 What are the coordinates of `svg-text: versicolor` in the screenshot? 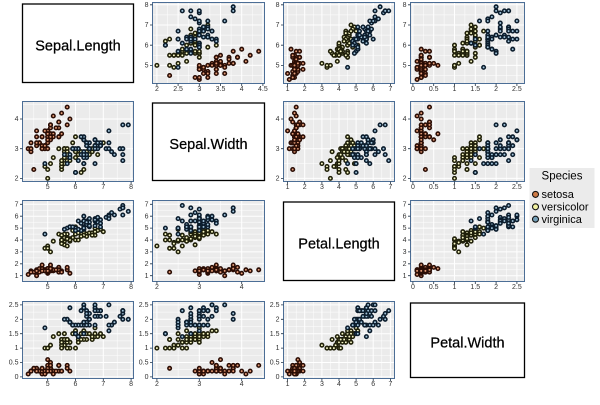 It's located at (565, 207).